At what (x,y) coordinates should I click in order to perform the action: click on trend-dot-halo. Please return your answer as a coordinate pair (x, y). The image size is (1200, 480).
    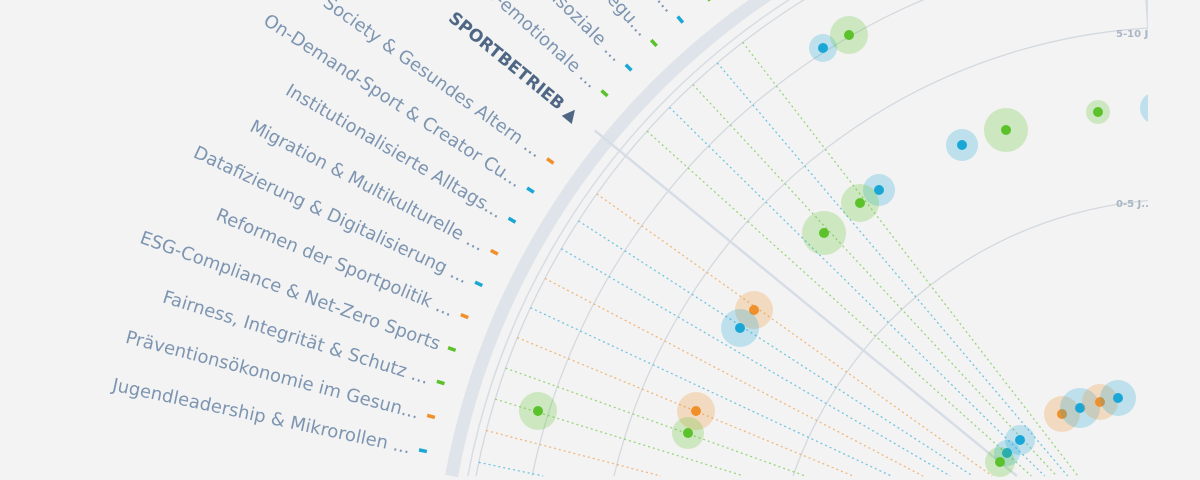
    Looking at the image, I should click on (1144, 108).